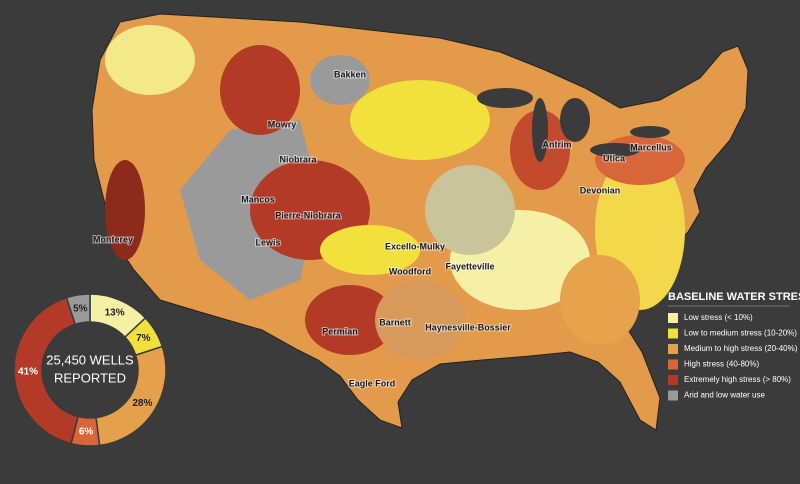  What do you see at coordinates (267, 242) in the screenshot?
I see `play-label: Lewis` at bounding box center [267, 242].